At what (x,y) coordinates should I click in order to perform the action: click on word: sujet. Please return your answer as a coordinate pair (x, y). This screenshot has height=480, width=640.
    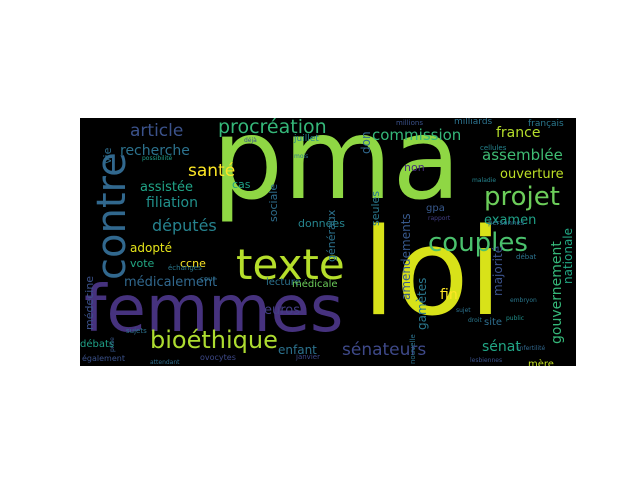
    Looking at the image, I should click on (463, 310).